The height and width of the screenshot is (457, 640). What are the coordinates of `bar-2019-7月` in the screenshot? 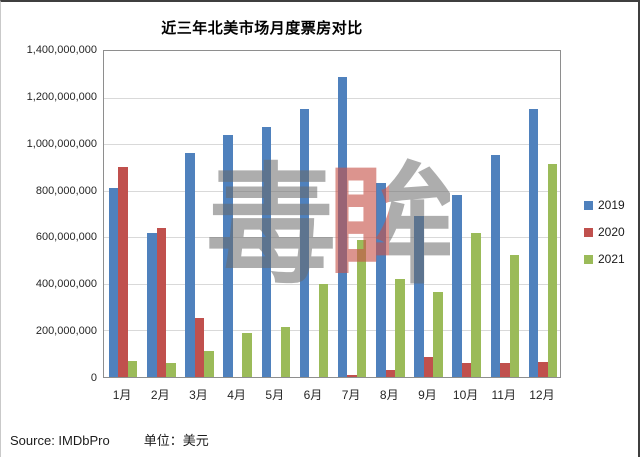 It's located at (342, 226).